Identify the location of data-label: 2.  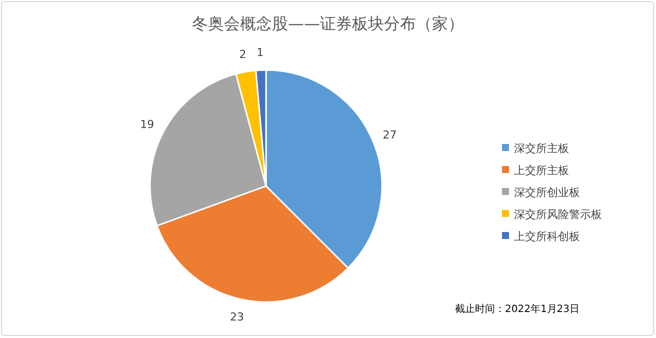
(242, 54).